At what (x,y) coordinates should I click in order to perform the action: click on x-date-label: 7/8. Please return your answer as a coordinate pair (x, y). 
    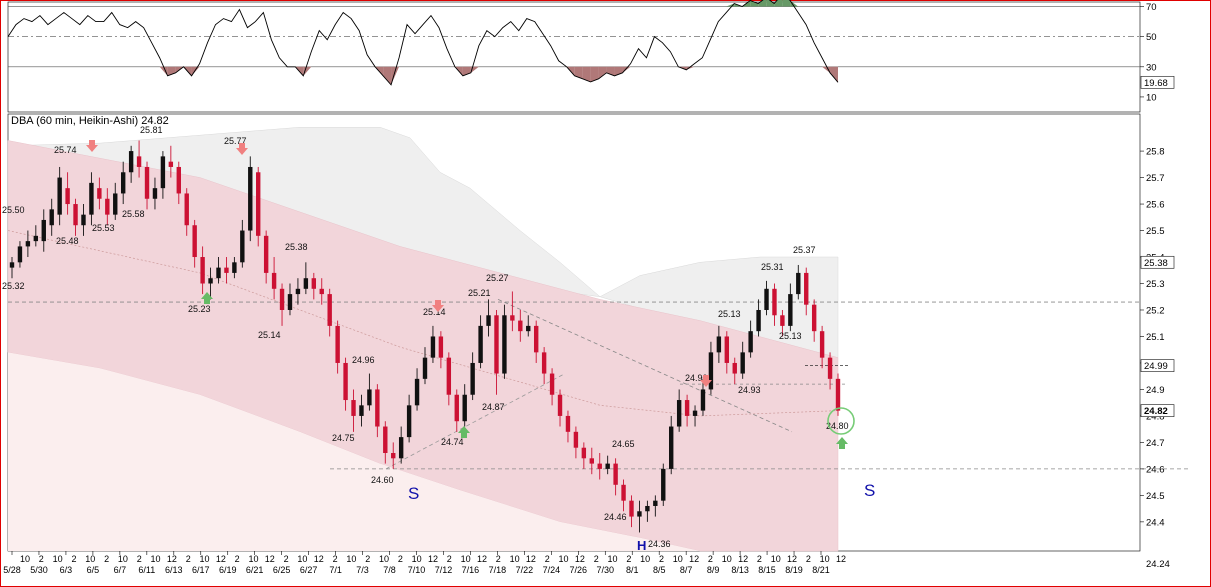
    Looking at the image, I should click on (389, 570).